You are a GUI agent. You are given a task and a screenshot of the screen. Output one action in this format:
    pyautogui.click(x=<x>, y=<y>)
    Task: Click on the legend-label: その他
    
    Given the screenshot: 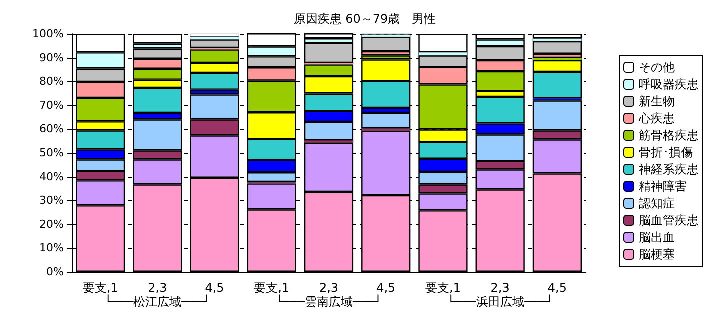 What is the action you would take?
    pyautogui.click(x=657, y=67)
    